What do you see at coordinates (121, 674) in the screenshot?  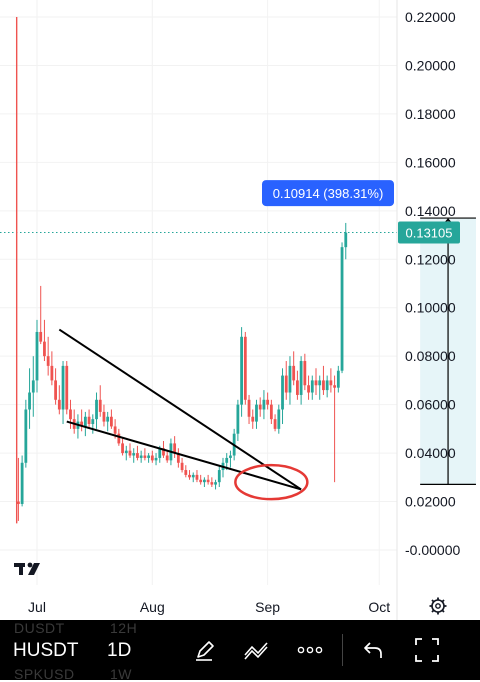 I see `ghost-interval-2: 1W` at bounding box center [121, 674].